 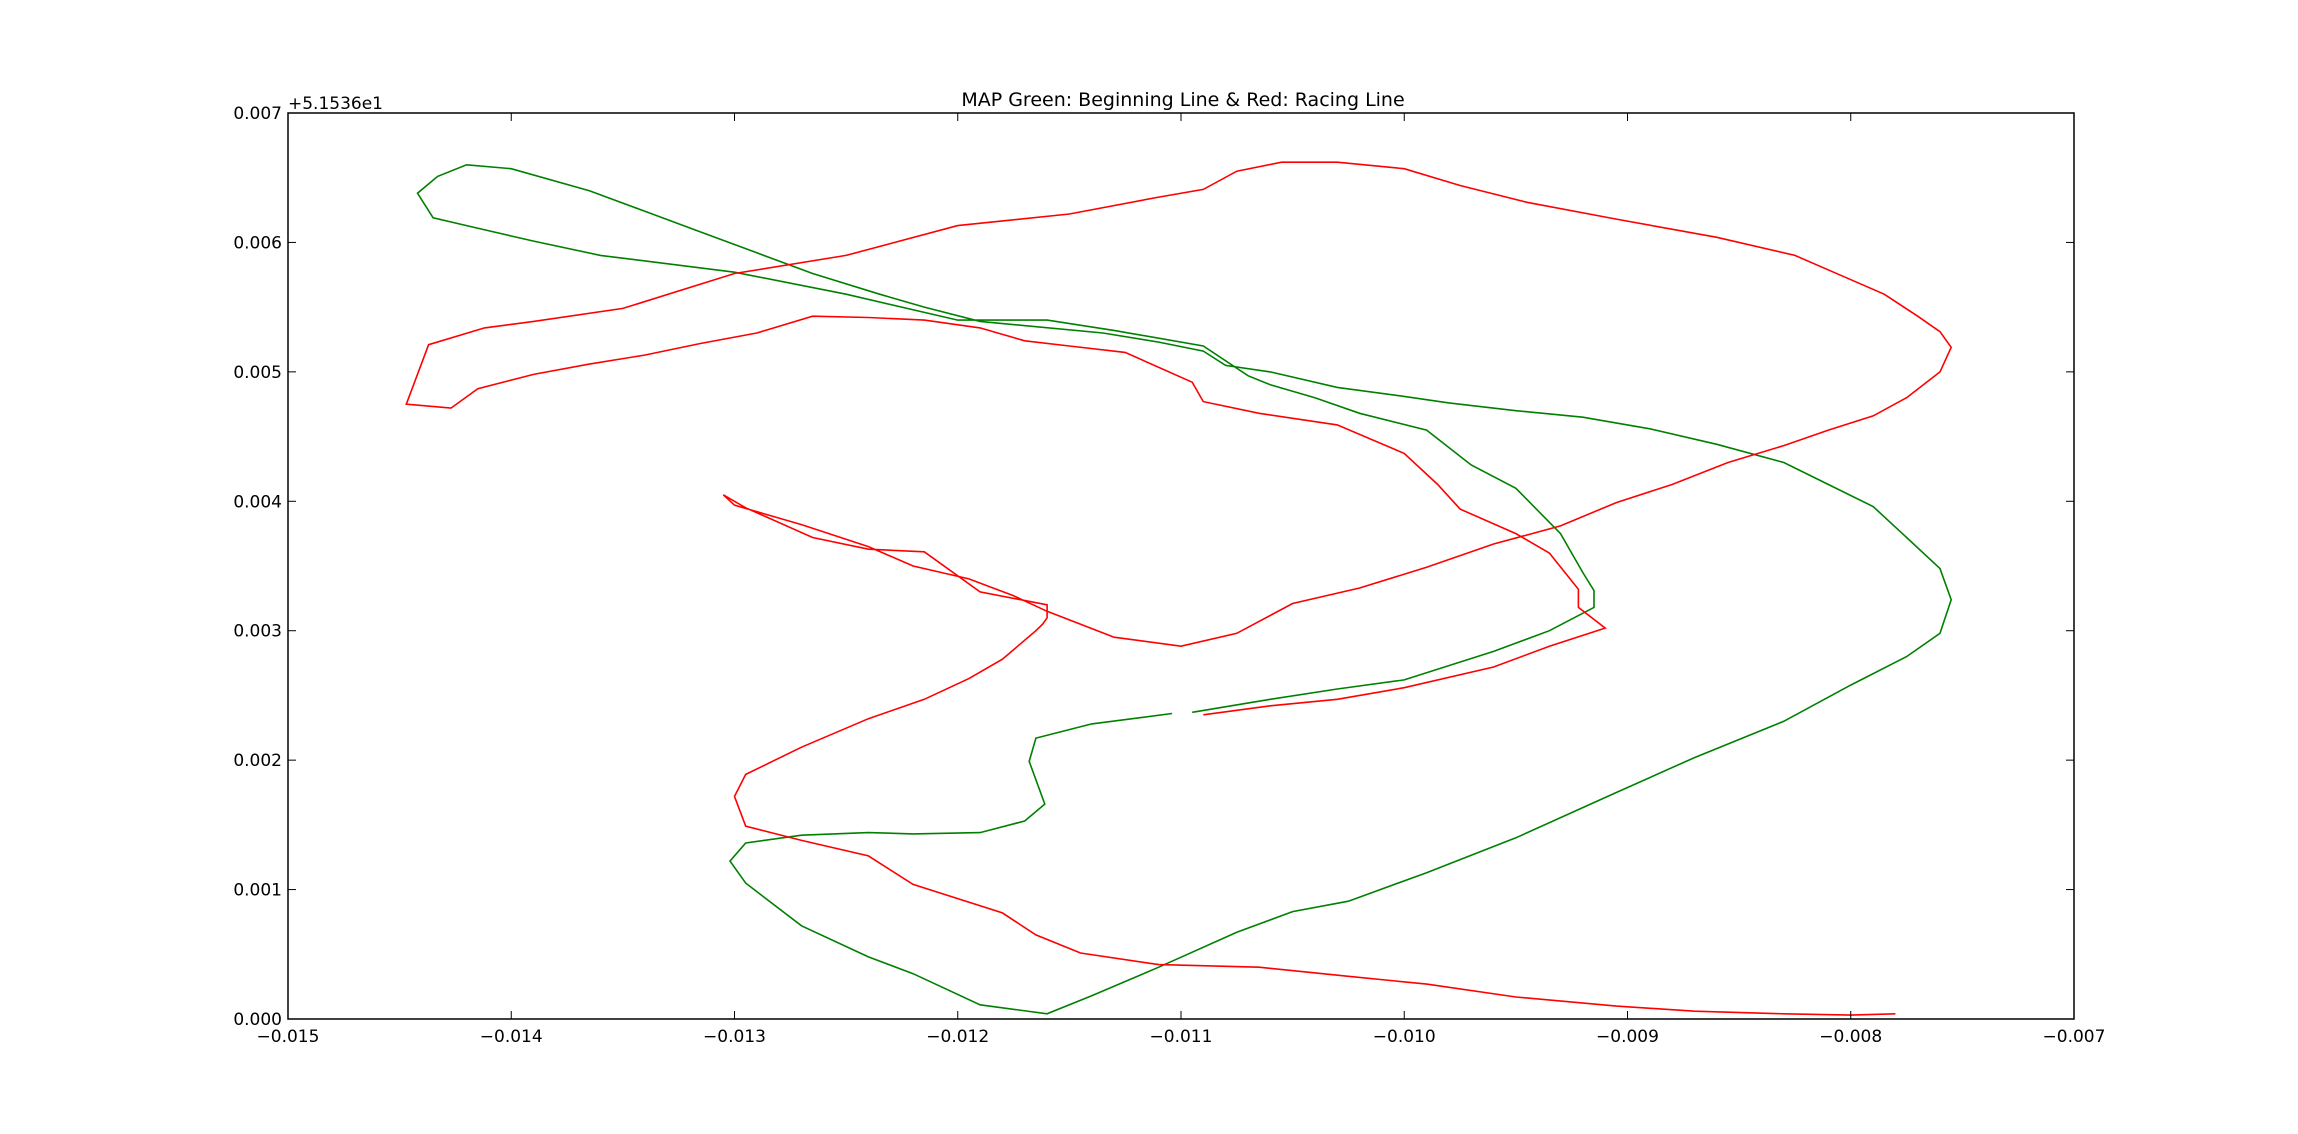 What do you see at coordinates (257, 891) in the screenshot?
I see `y-tick-label: 0.001` at bounding box center [257, 891].